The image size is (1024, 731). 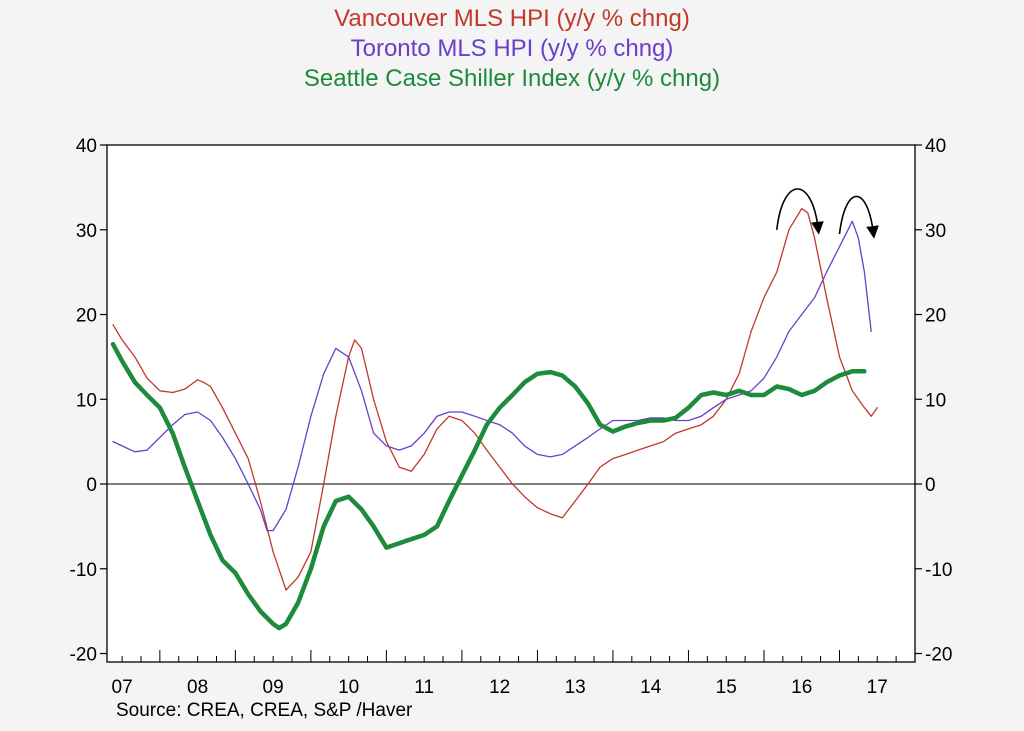 What do you see at coordinates (935, 231) in the screenshot?
I see `y-tick-label-right: 30` at bounding box center [935, 231].